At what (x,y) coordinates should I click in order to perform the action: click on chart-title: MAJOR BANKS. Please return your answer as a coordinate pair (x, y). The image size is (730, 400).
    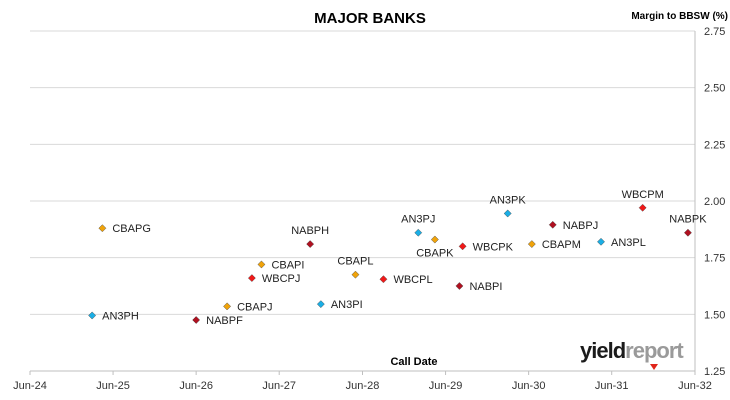
    Looking at the image, I should click on (370, 18).